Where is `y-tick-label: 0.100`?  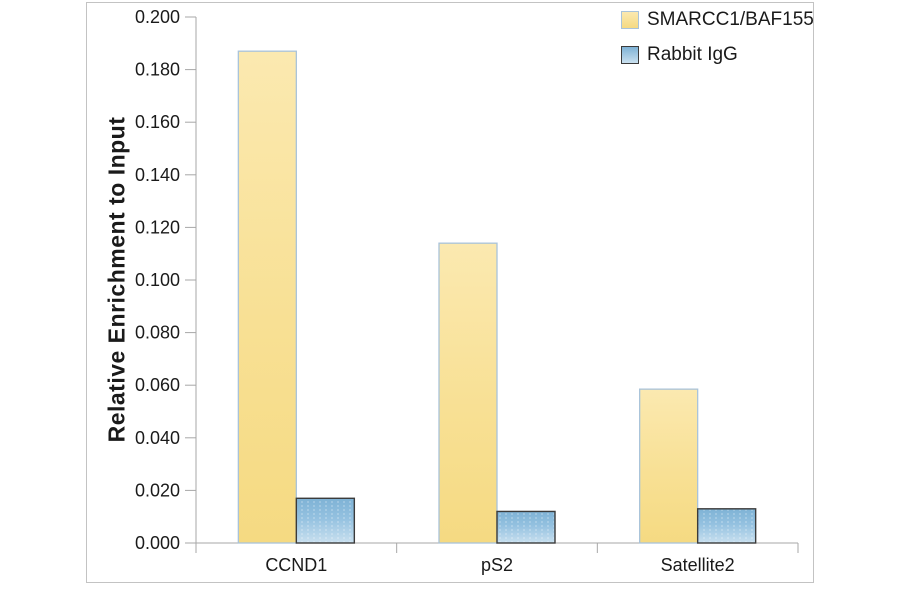 y-tick-label: 0.100 is located at coordinates (157, 280).